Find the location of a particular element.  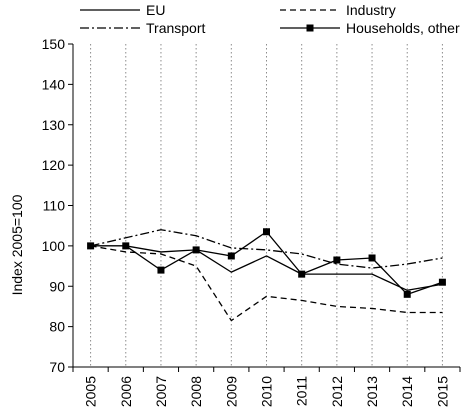

point-households-other-2010 is located at coordinates (266, 232).